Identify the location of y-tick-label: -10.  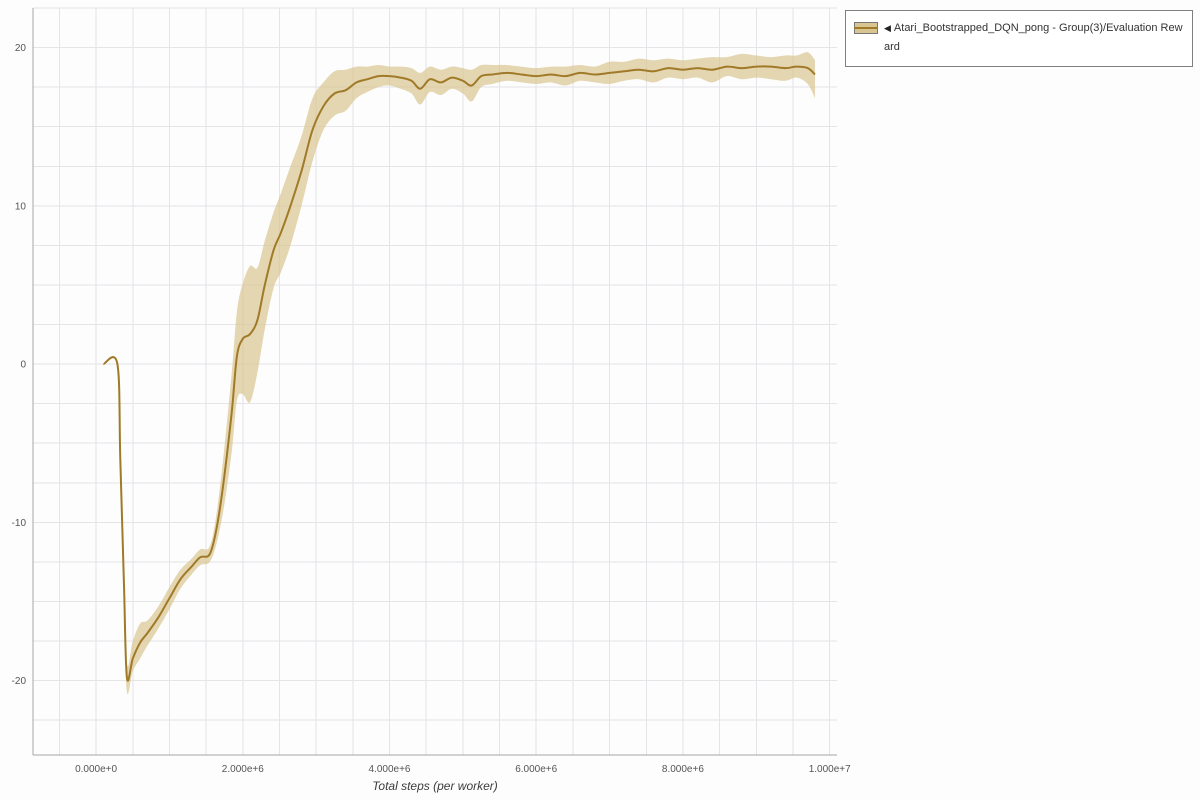
(19, 523).